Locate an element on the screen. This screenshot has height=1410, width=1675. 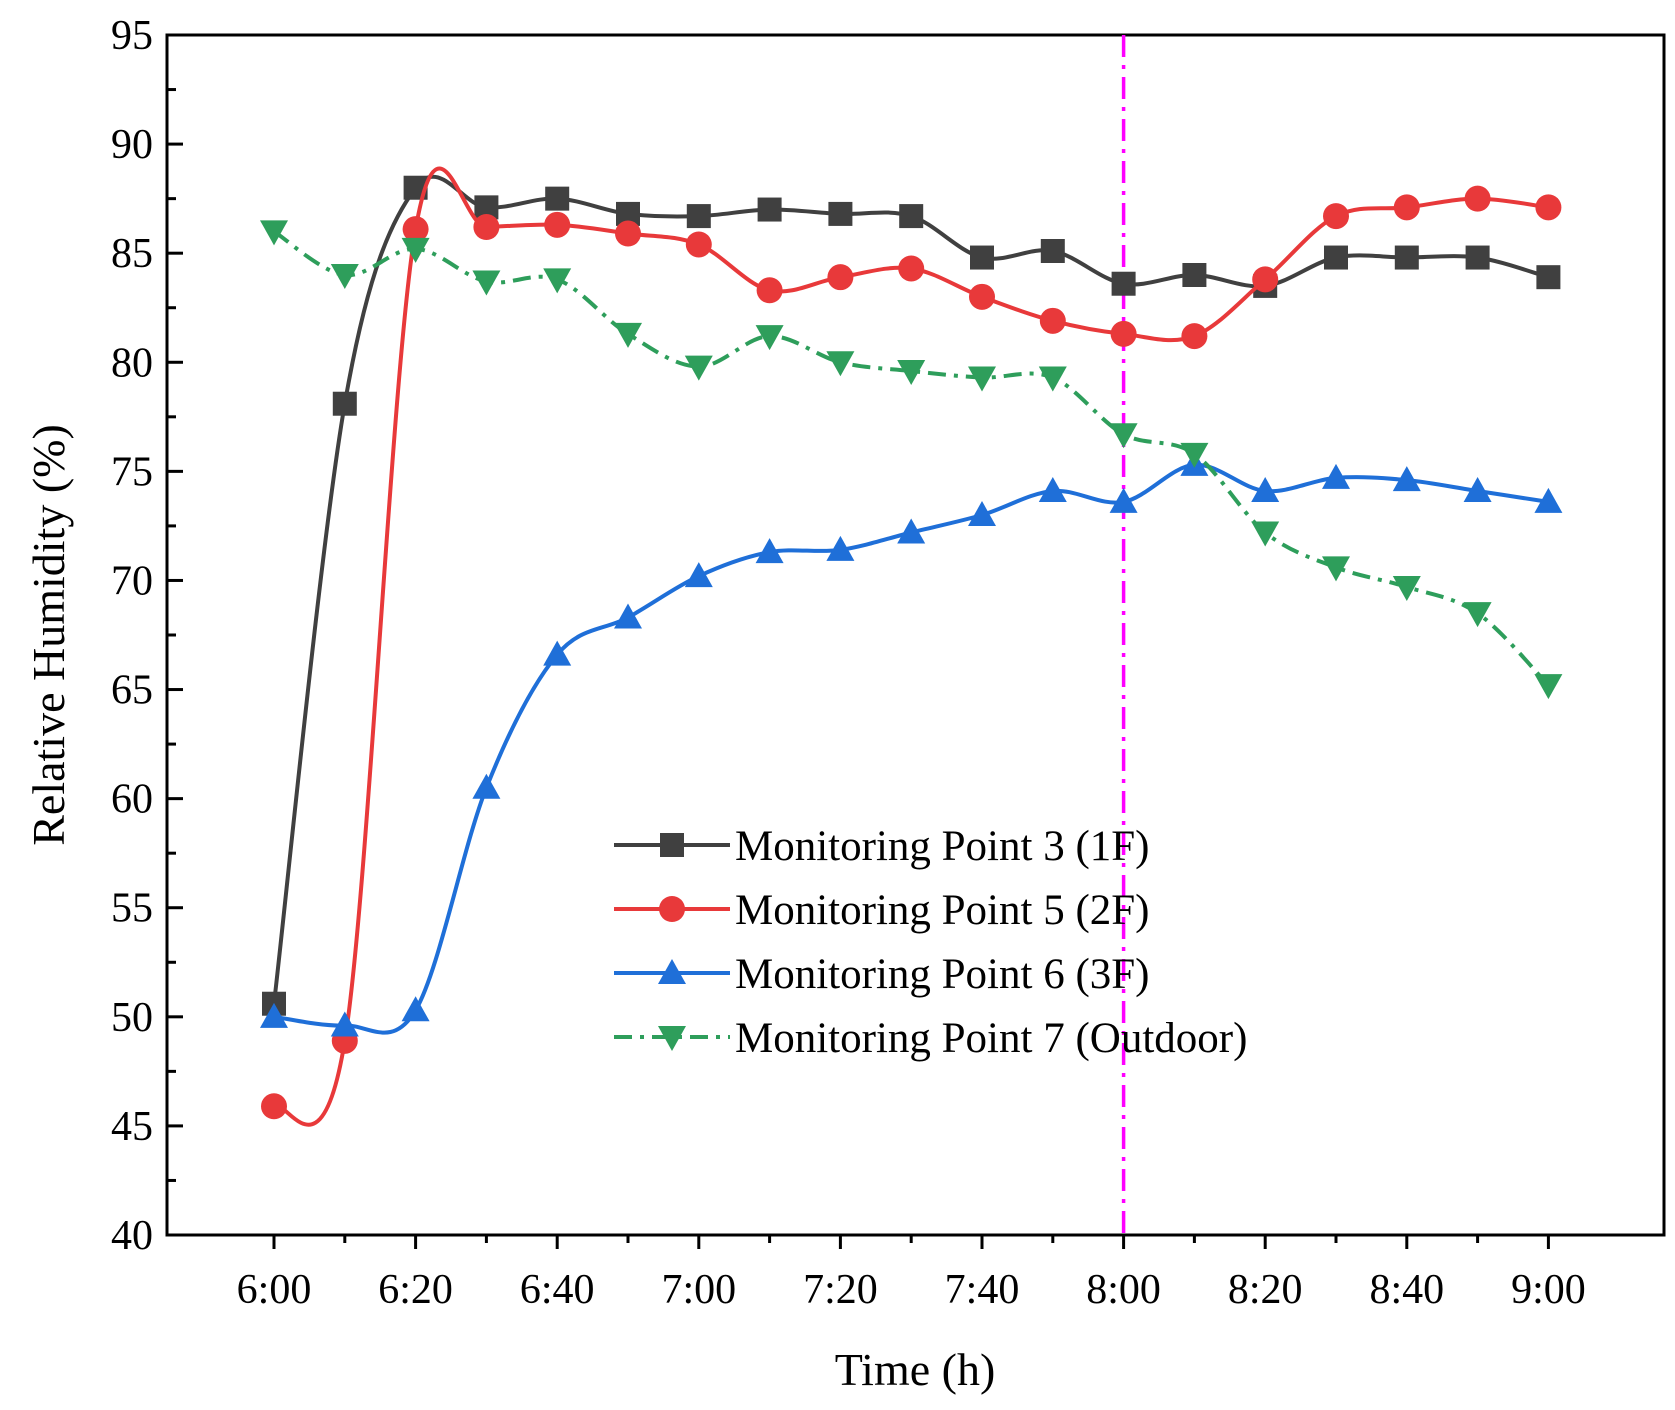
x-tick-label: 7:40 is located at coordinates (982, 1290).